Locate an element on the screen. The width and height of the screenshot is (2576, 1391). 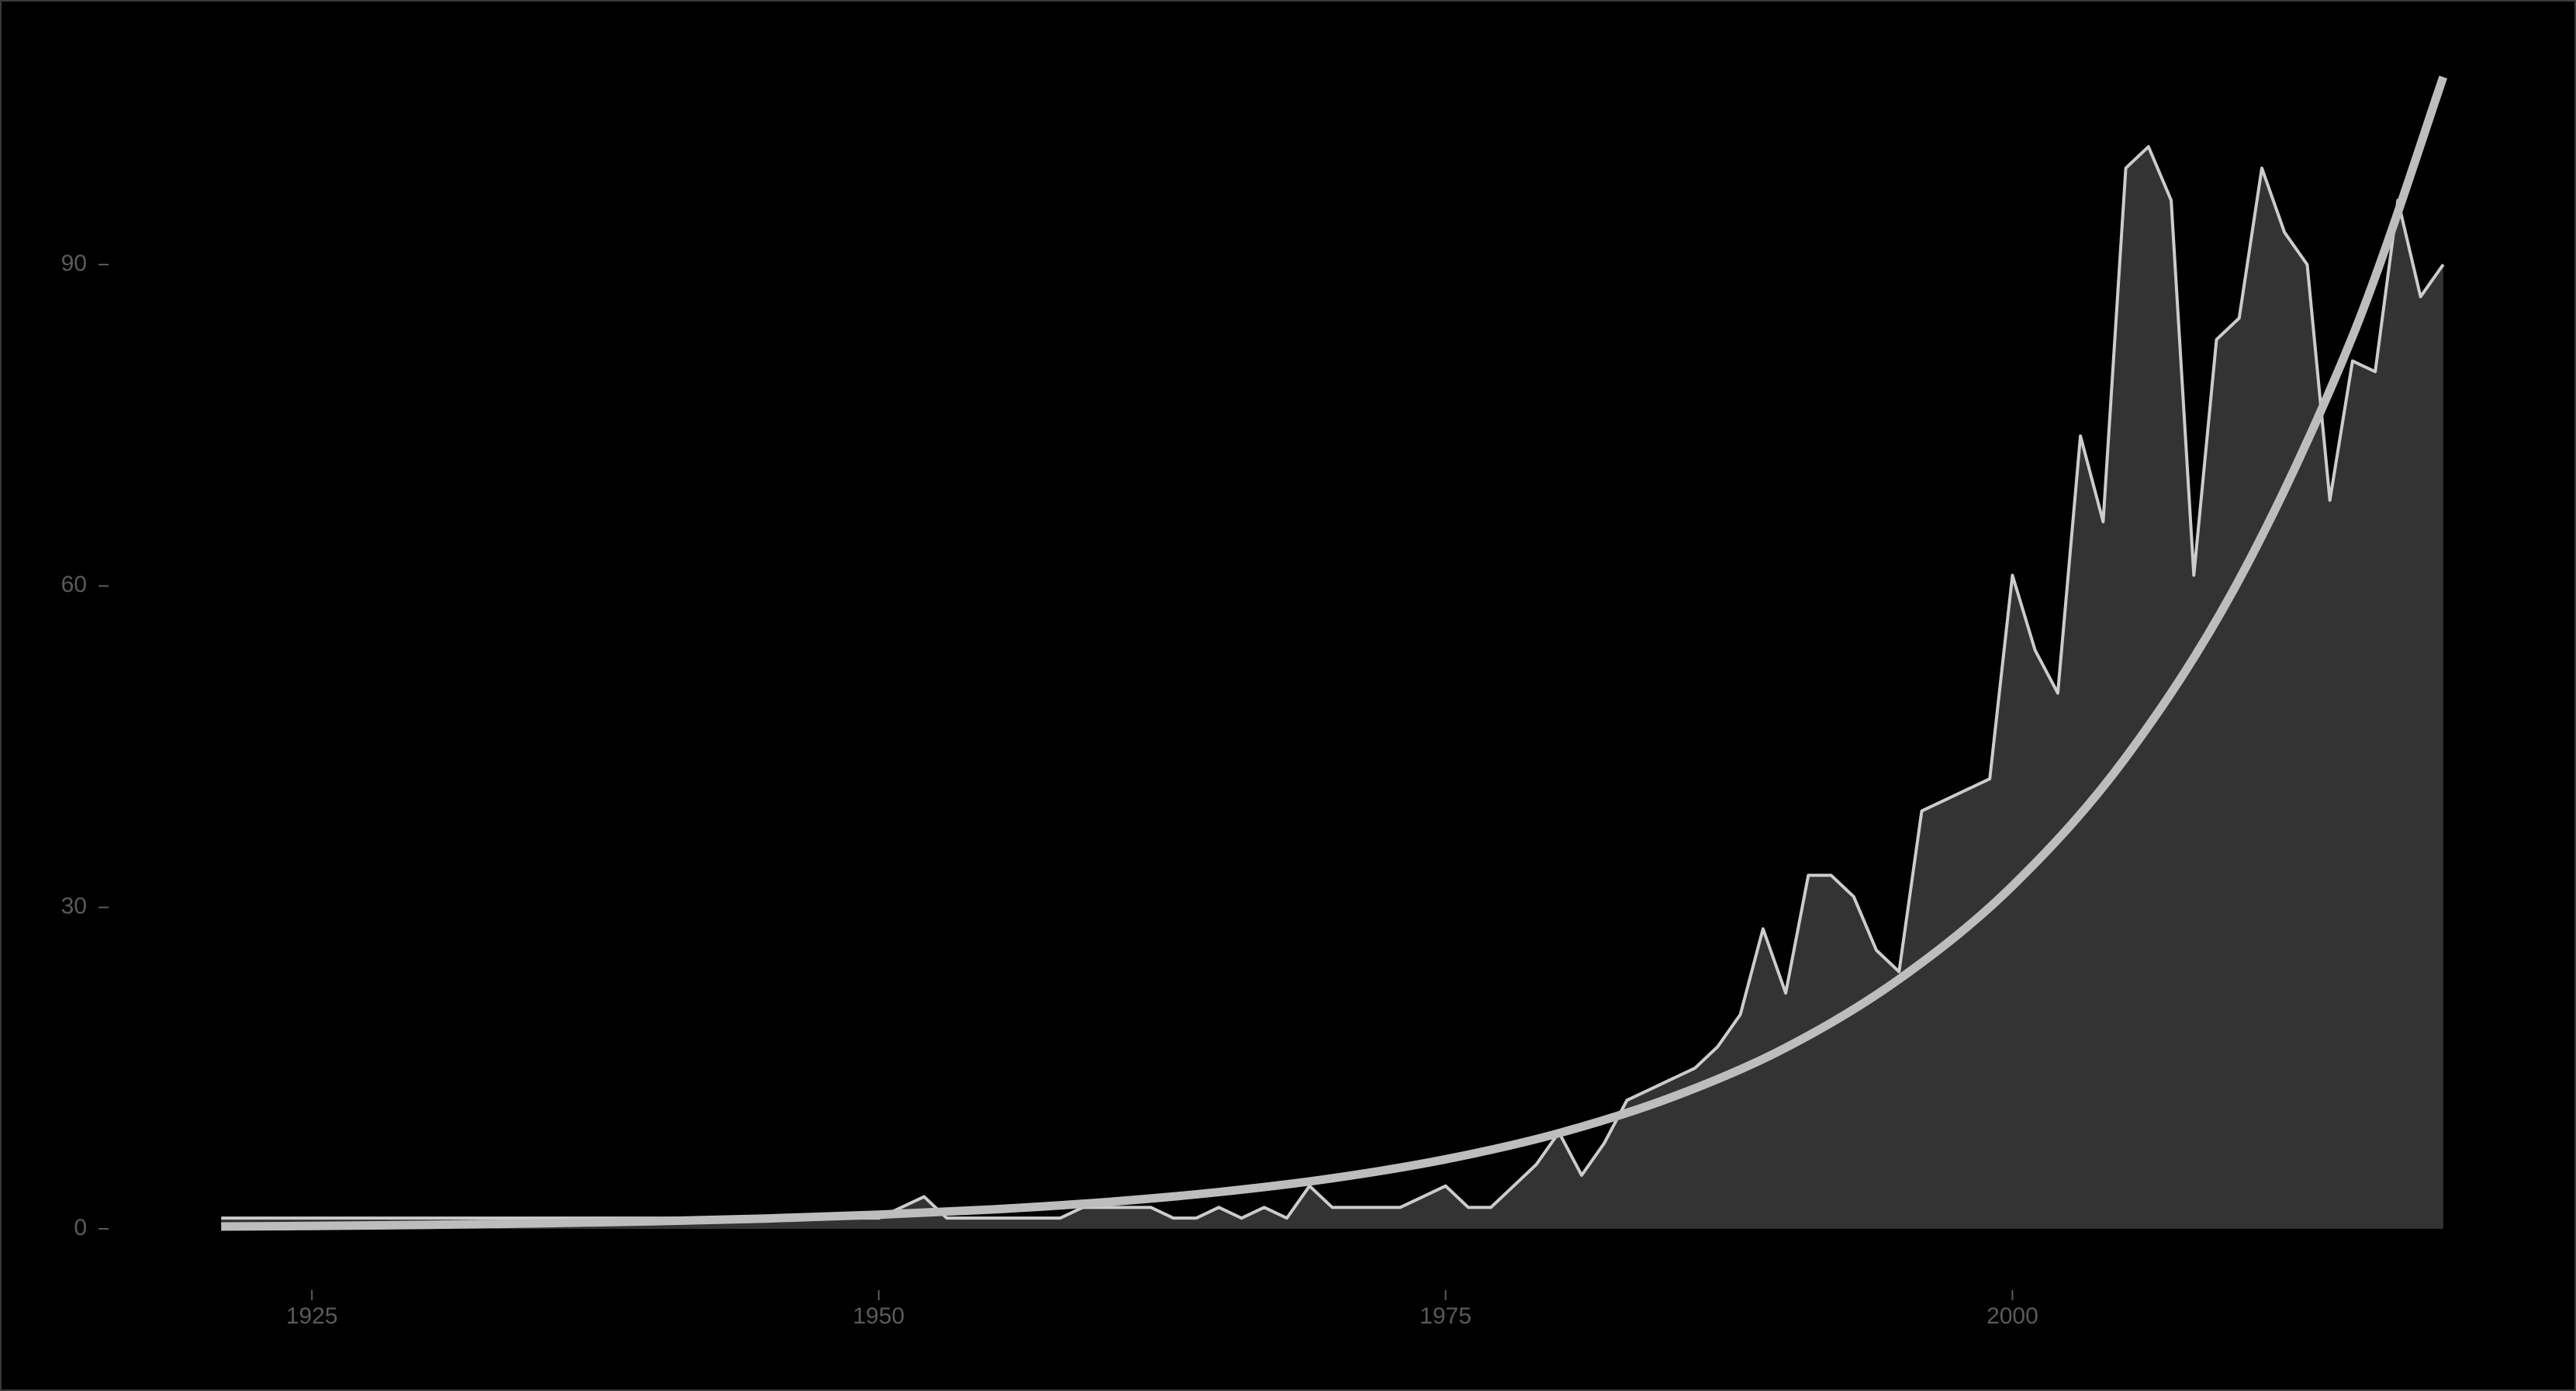
y-tick-label: 30 is located at coordinates (74, 906).